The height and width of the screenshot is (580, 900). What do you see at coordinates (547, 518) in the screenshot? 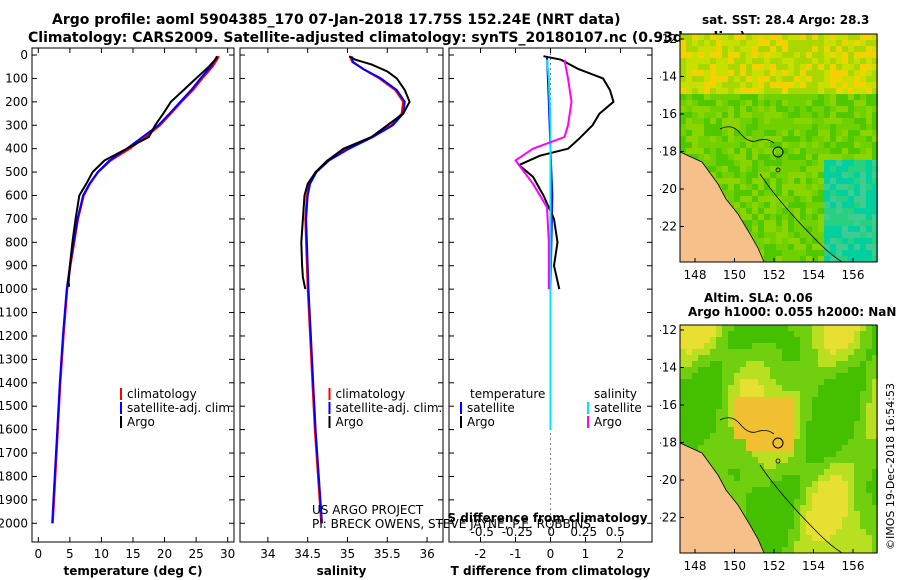
I see `x2-axis-label: S difference from climatology` at bounding box center [547, 518].